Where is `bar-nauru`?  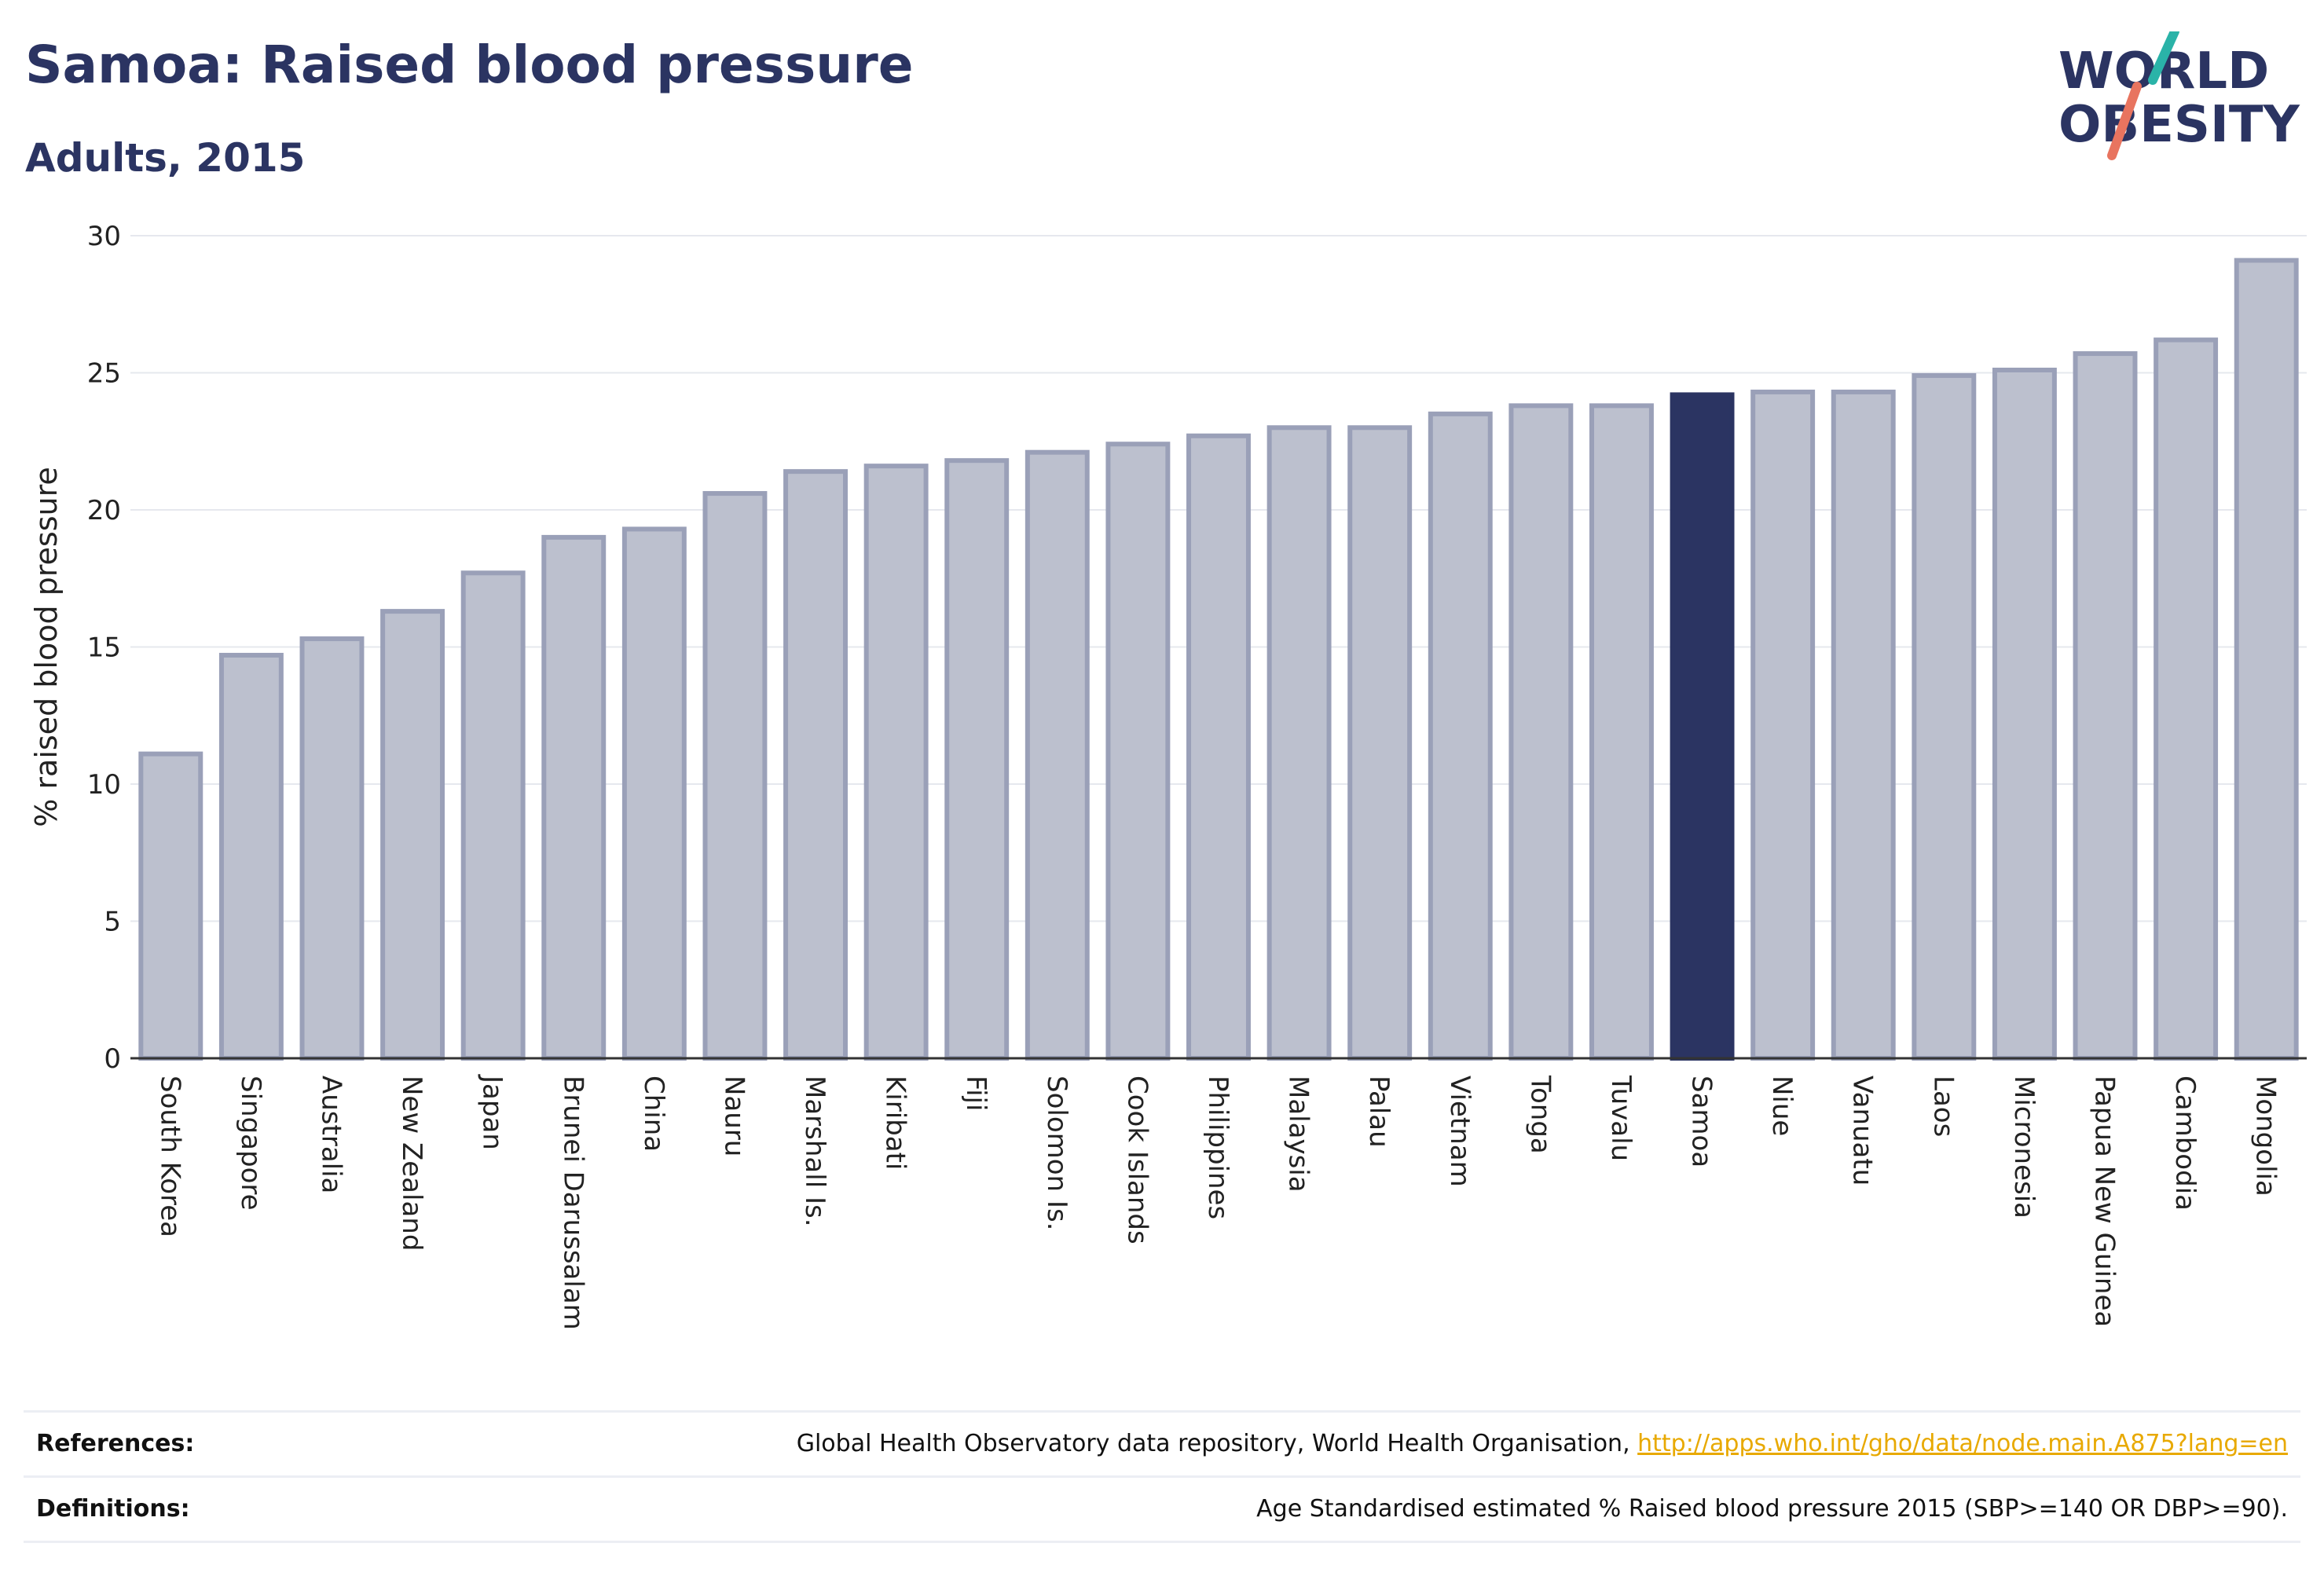 bar-nauru is located at coordinates (735, 776).